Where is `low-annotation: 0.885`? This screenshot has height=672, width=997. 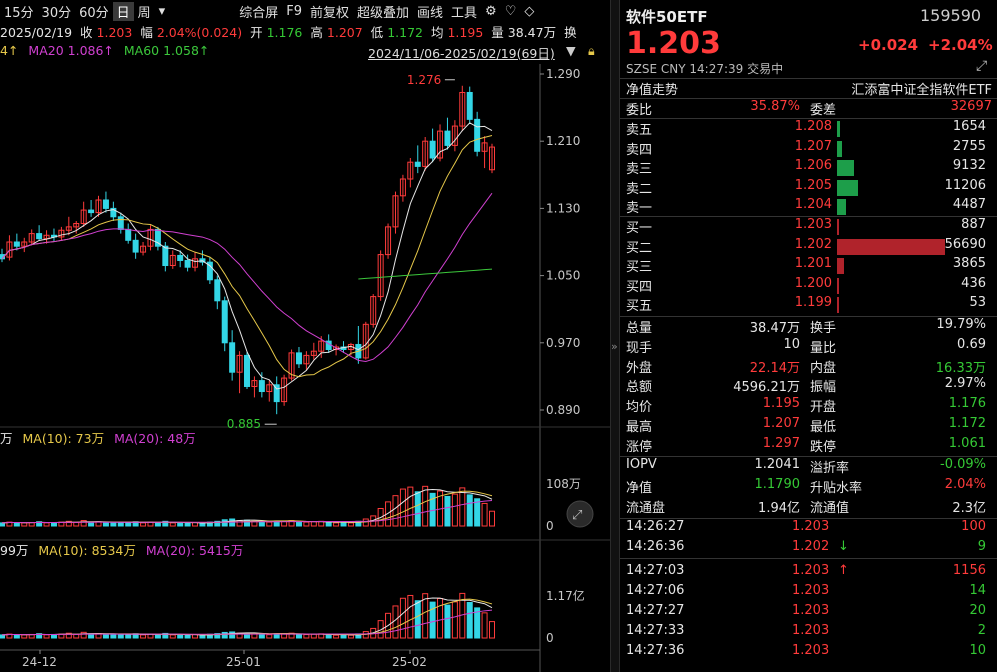
low-annotation: 0.885 is located at coordinates (244, 424).